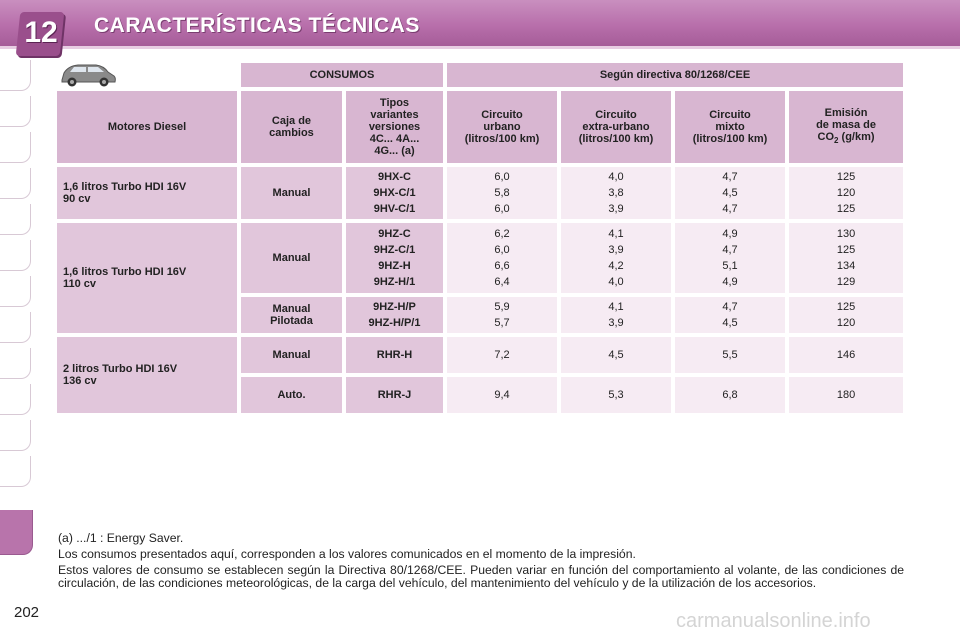  What do you see at coordinates (616, 315) in the screenshot?
I see `extra-cell: 4,1 3,9` at bounding box center [616, 315].